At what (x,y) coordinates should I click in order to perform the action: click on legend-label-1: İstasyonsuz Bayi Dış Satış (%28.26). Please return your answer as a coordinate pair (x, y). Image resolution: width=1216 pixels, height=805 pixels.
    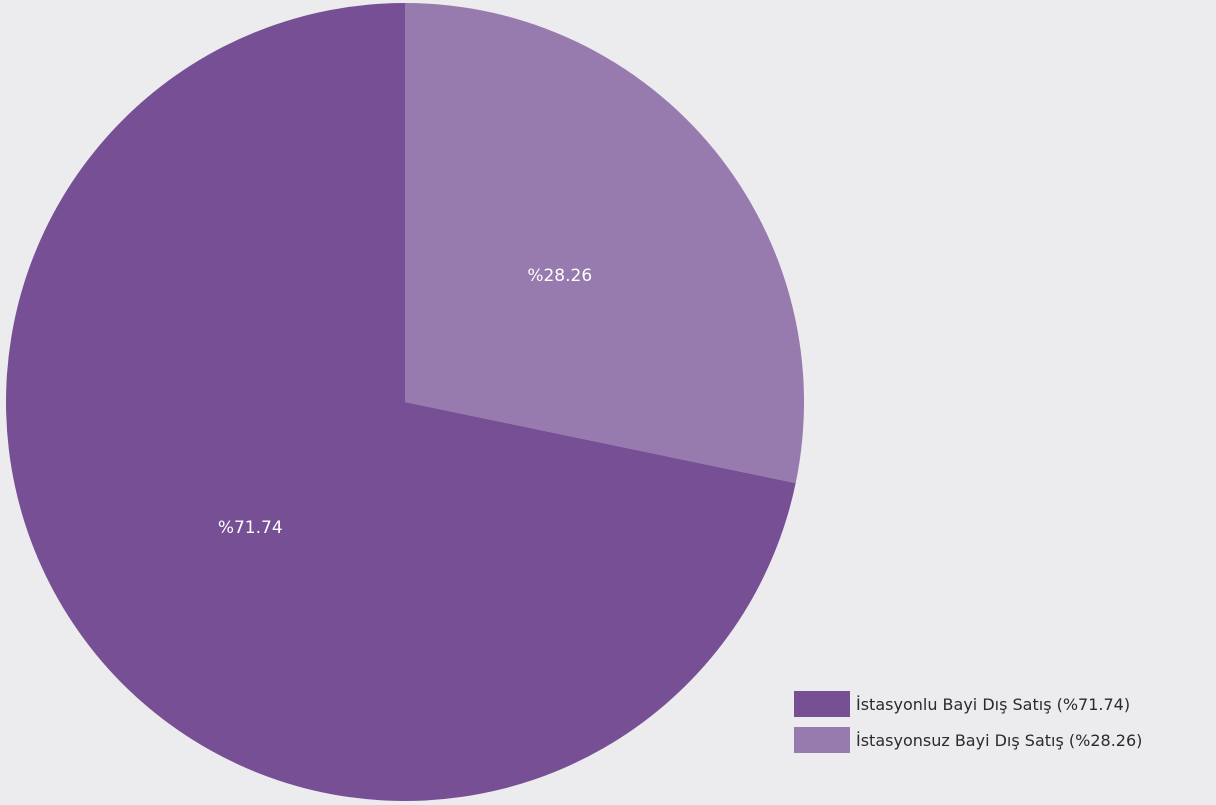
    Looking at the image, I should click on (999, 740).